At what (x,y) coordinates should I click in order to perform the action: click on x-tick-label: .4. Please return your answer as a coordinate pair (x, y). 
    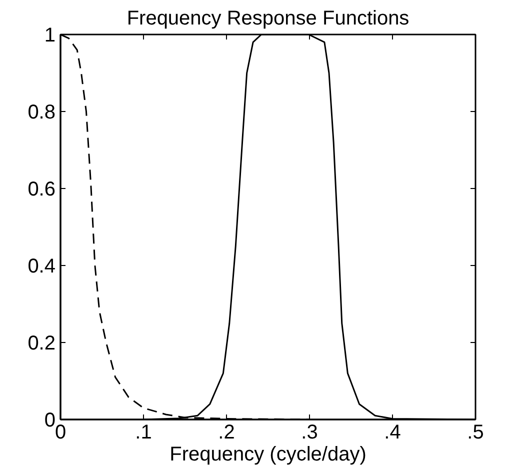
    Looking at the image, I should click on (392, 433).